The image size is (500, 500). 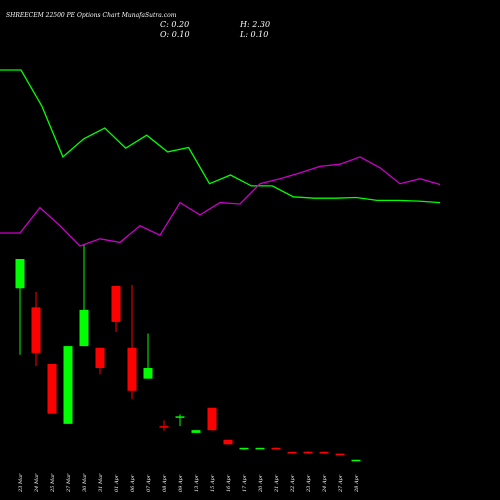 I want to click on date-label: 15 Apr, so click(x=213, y=483).